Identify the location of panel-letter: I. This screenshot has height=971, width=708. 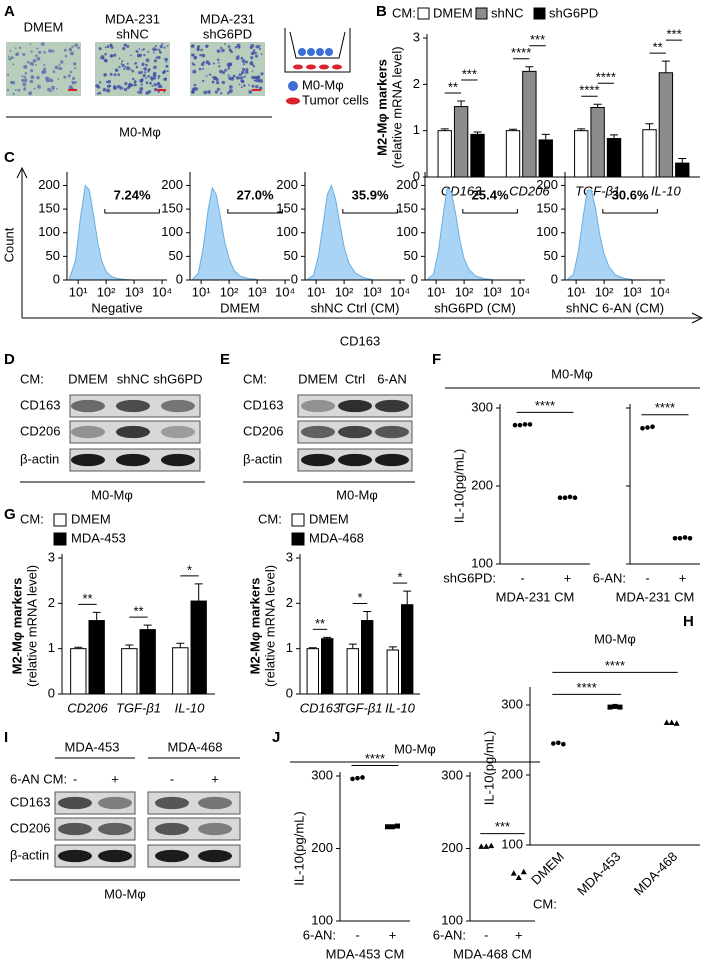
(6, 737).